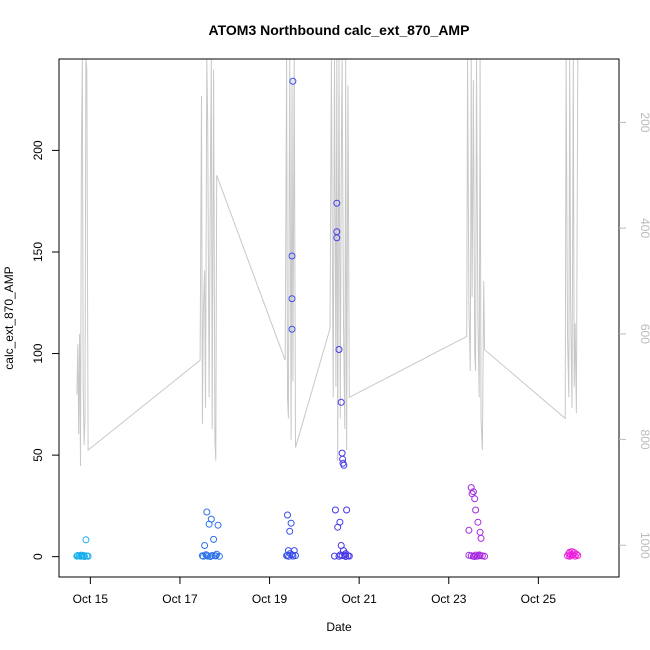 This screenshot has width=650, height=650. What do you see at coordinates (315, 591) in the screenshot?
I see `x-axis: Oct 15 Oct 17 Oct 19 Oct 21 Oct 23 Oct 25` at bounding box center [315, 591].